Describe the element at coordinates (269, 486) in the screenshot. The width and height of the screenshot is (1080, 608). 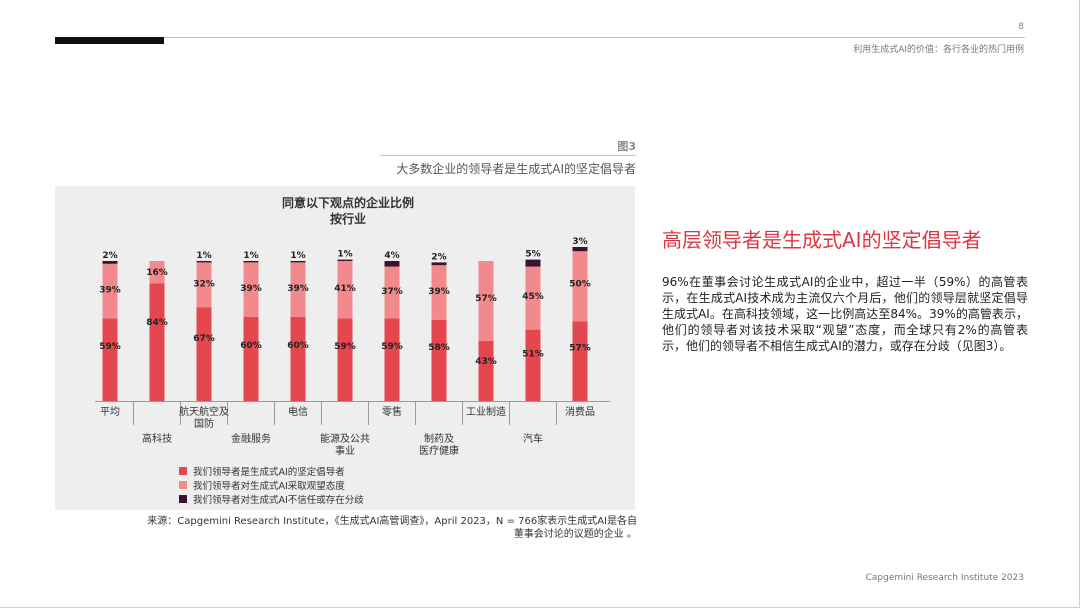
I see `legend-label-2: 我们领导者对生成式AI采取观望态度` at that location.